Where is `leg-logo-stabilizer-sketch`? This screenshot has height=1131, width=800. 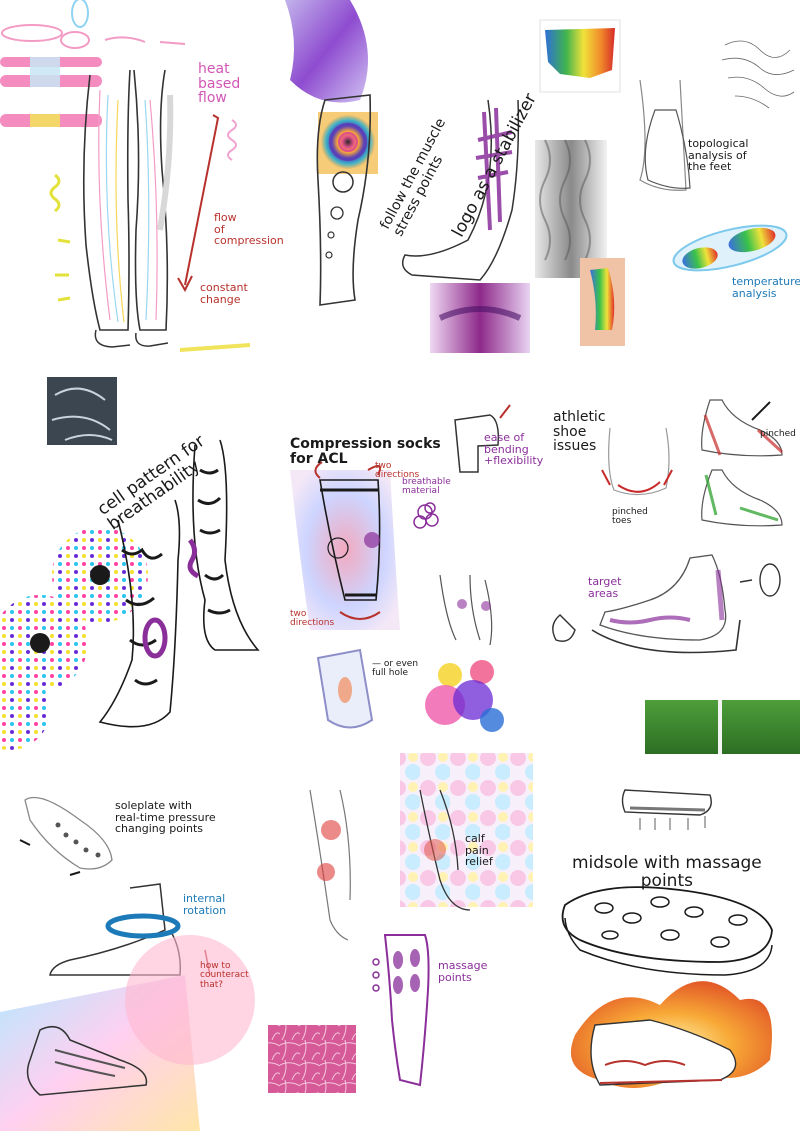 leg-logo-stabilizer-sketch is located at coordinates (465, 226).